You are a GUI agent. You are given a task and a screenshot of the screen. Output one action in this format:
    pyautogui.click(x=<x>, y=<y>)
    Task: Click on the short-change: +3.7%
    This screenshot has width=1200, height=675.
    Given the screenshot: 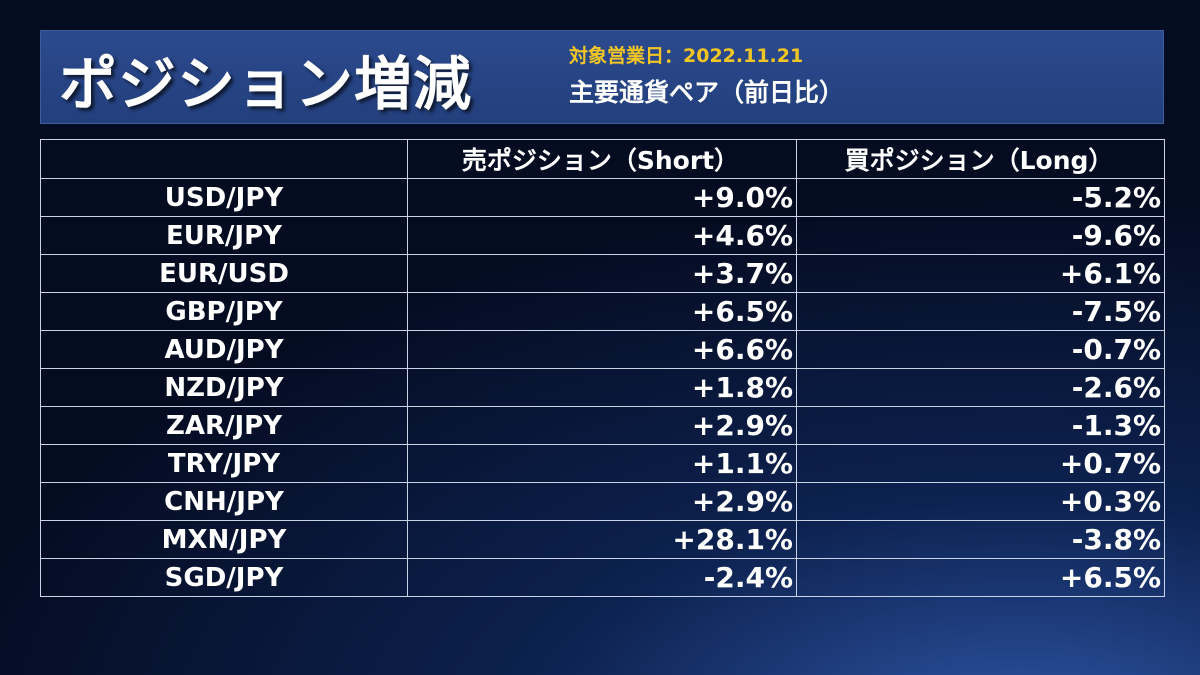 What is the action you would take?
    pyautogui.click(x=602, y=273)
    